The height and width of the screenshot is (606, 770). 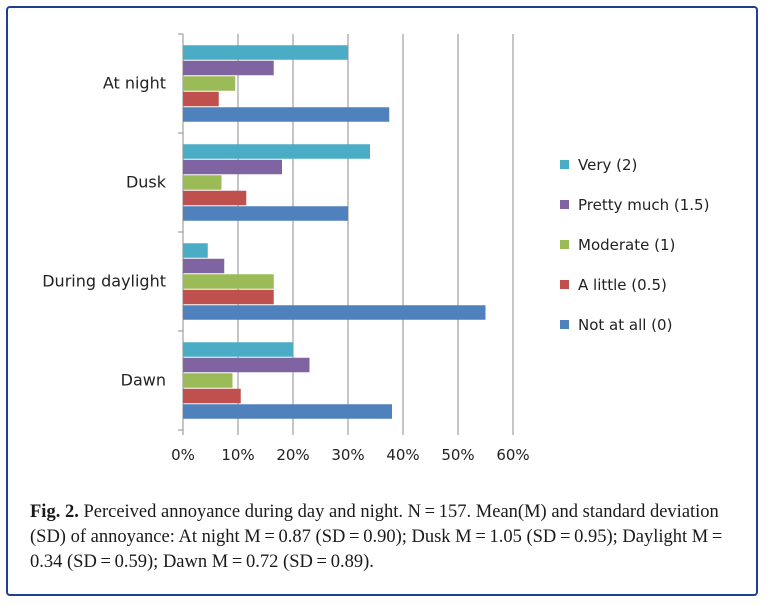 I want to click on bar-moderate-1-dusk, so click(x=202, y=182).